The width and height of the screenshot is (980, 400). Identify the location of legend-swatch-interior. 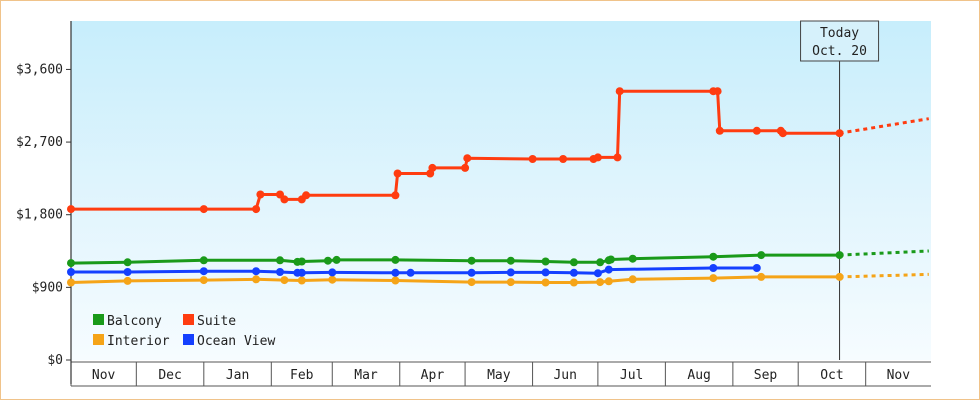
(98, 339).